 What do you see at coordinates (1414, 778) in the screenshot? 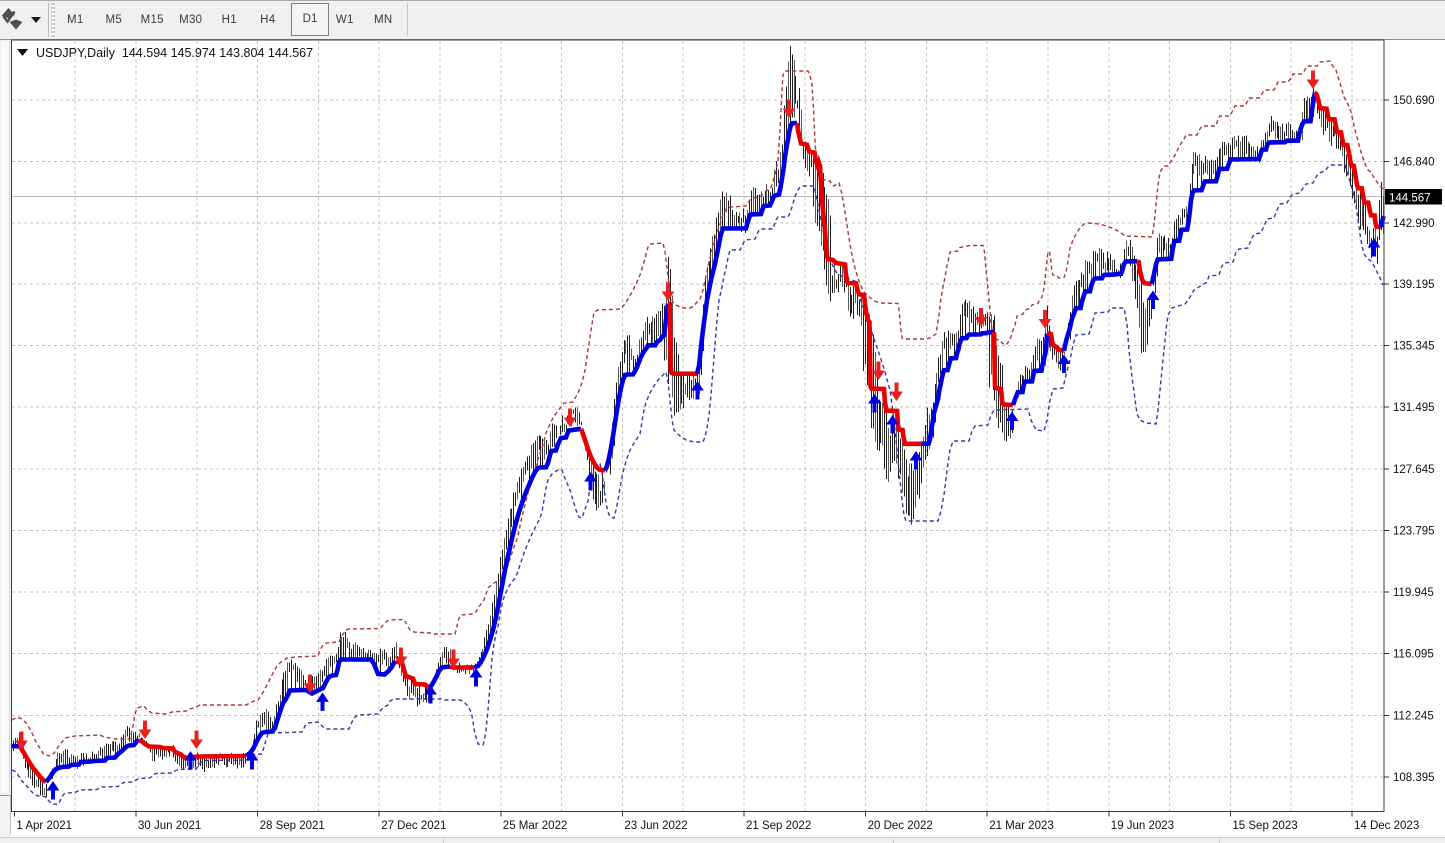
I see `svg-text: 108.395` at bounding box center [1414, 778].